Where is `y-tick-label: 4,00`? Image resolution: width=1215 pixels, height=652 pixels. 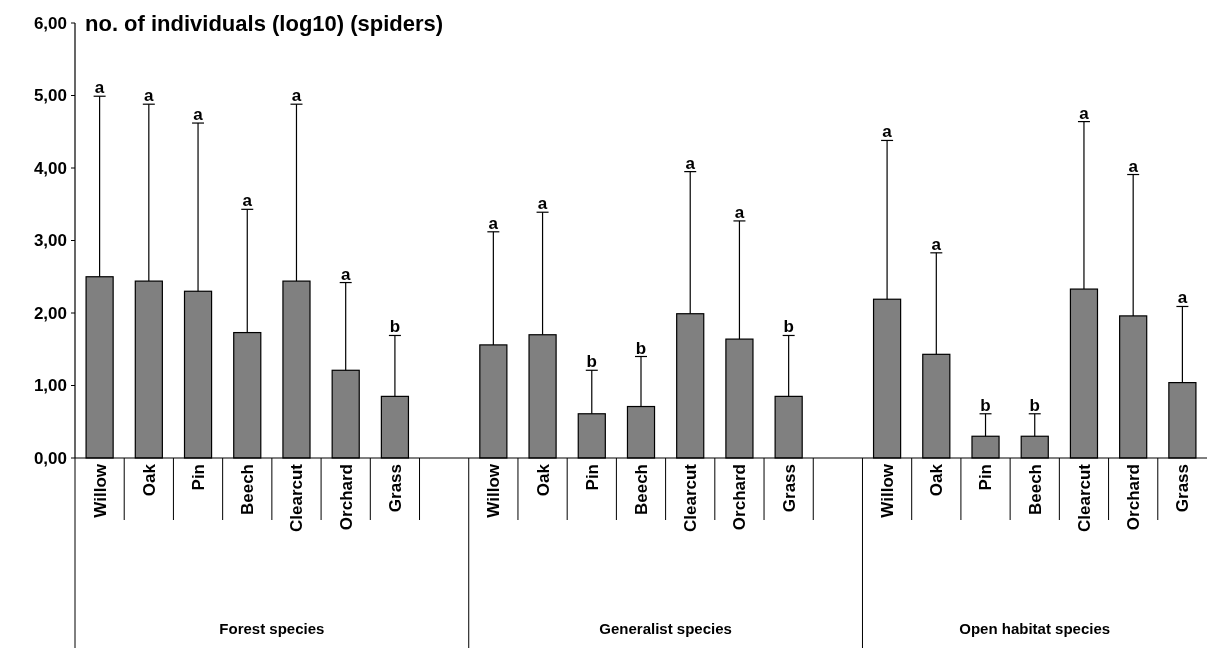 y-tick-label: 4,00 is located at coordinates (50, 168).